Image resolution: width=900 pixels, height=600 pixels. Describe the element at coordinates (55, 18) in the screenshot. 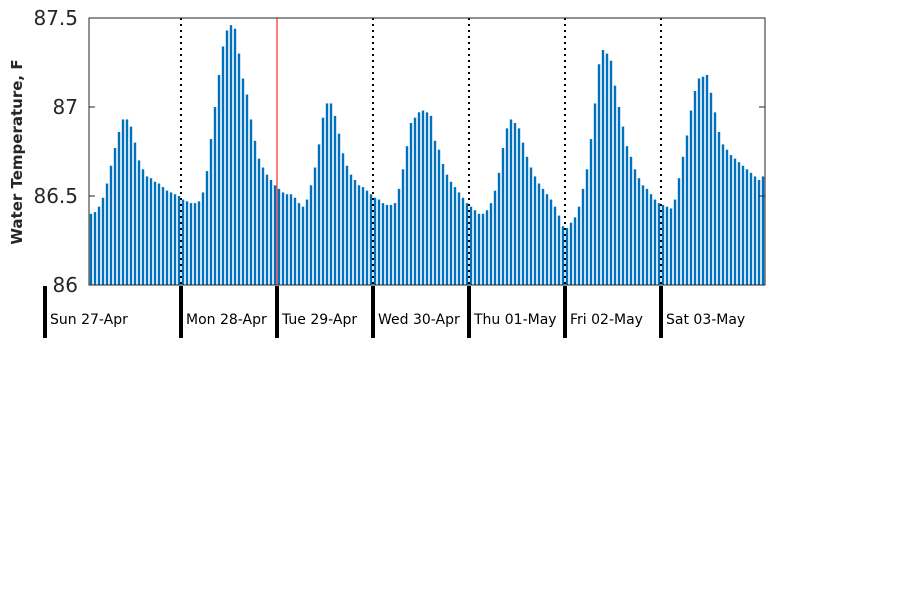

I see `y-tick-label-87-5: 87.5` at that location.